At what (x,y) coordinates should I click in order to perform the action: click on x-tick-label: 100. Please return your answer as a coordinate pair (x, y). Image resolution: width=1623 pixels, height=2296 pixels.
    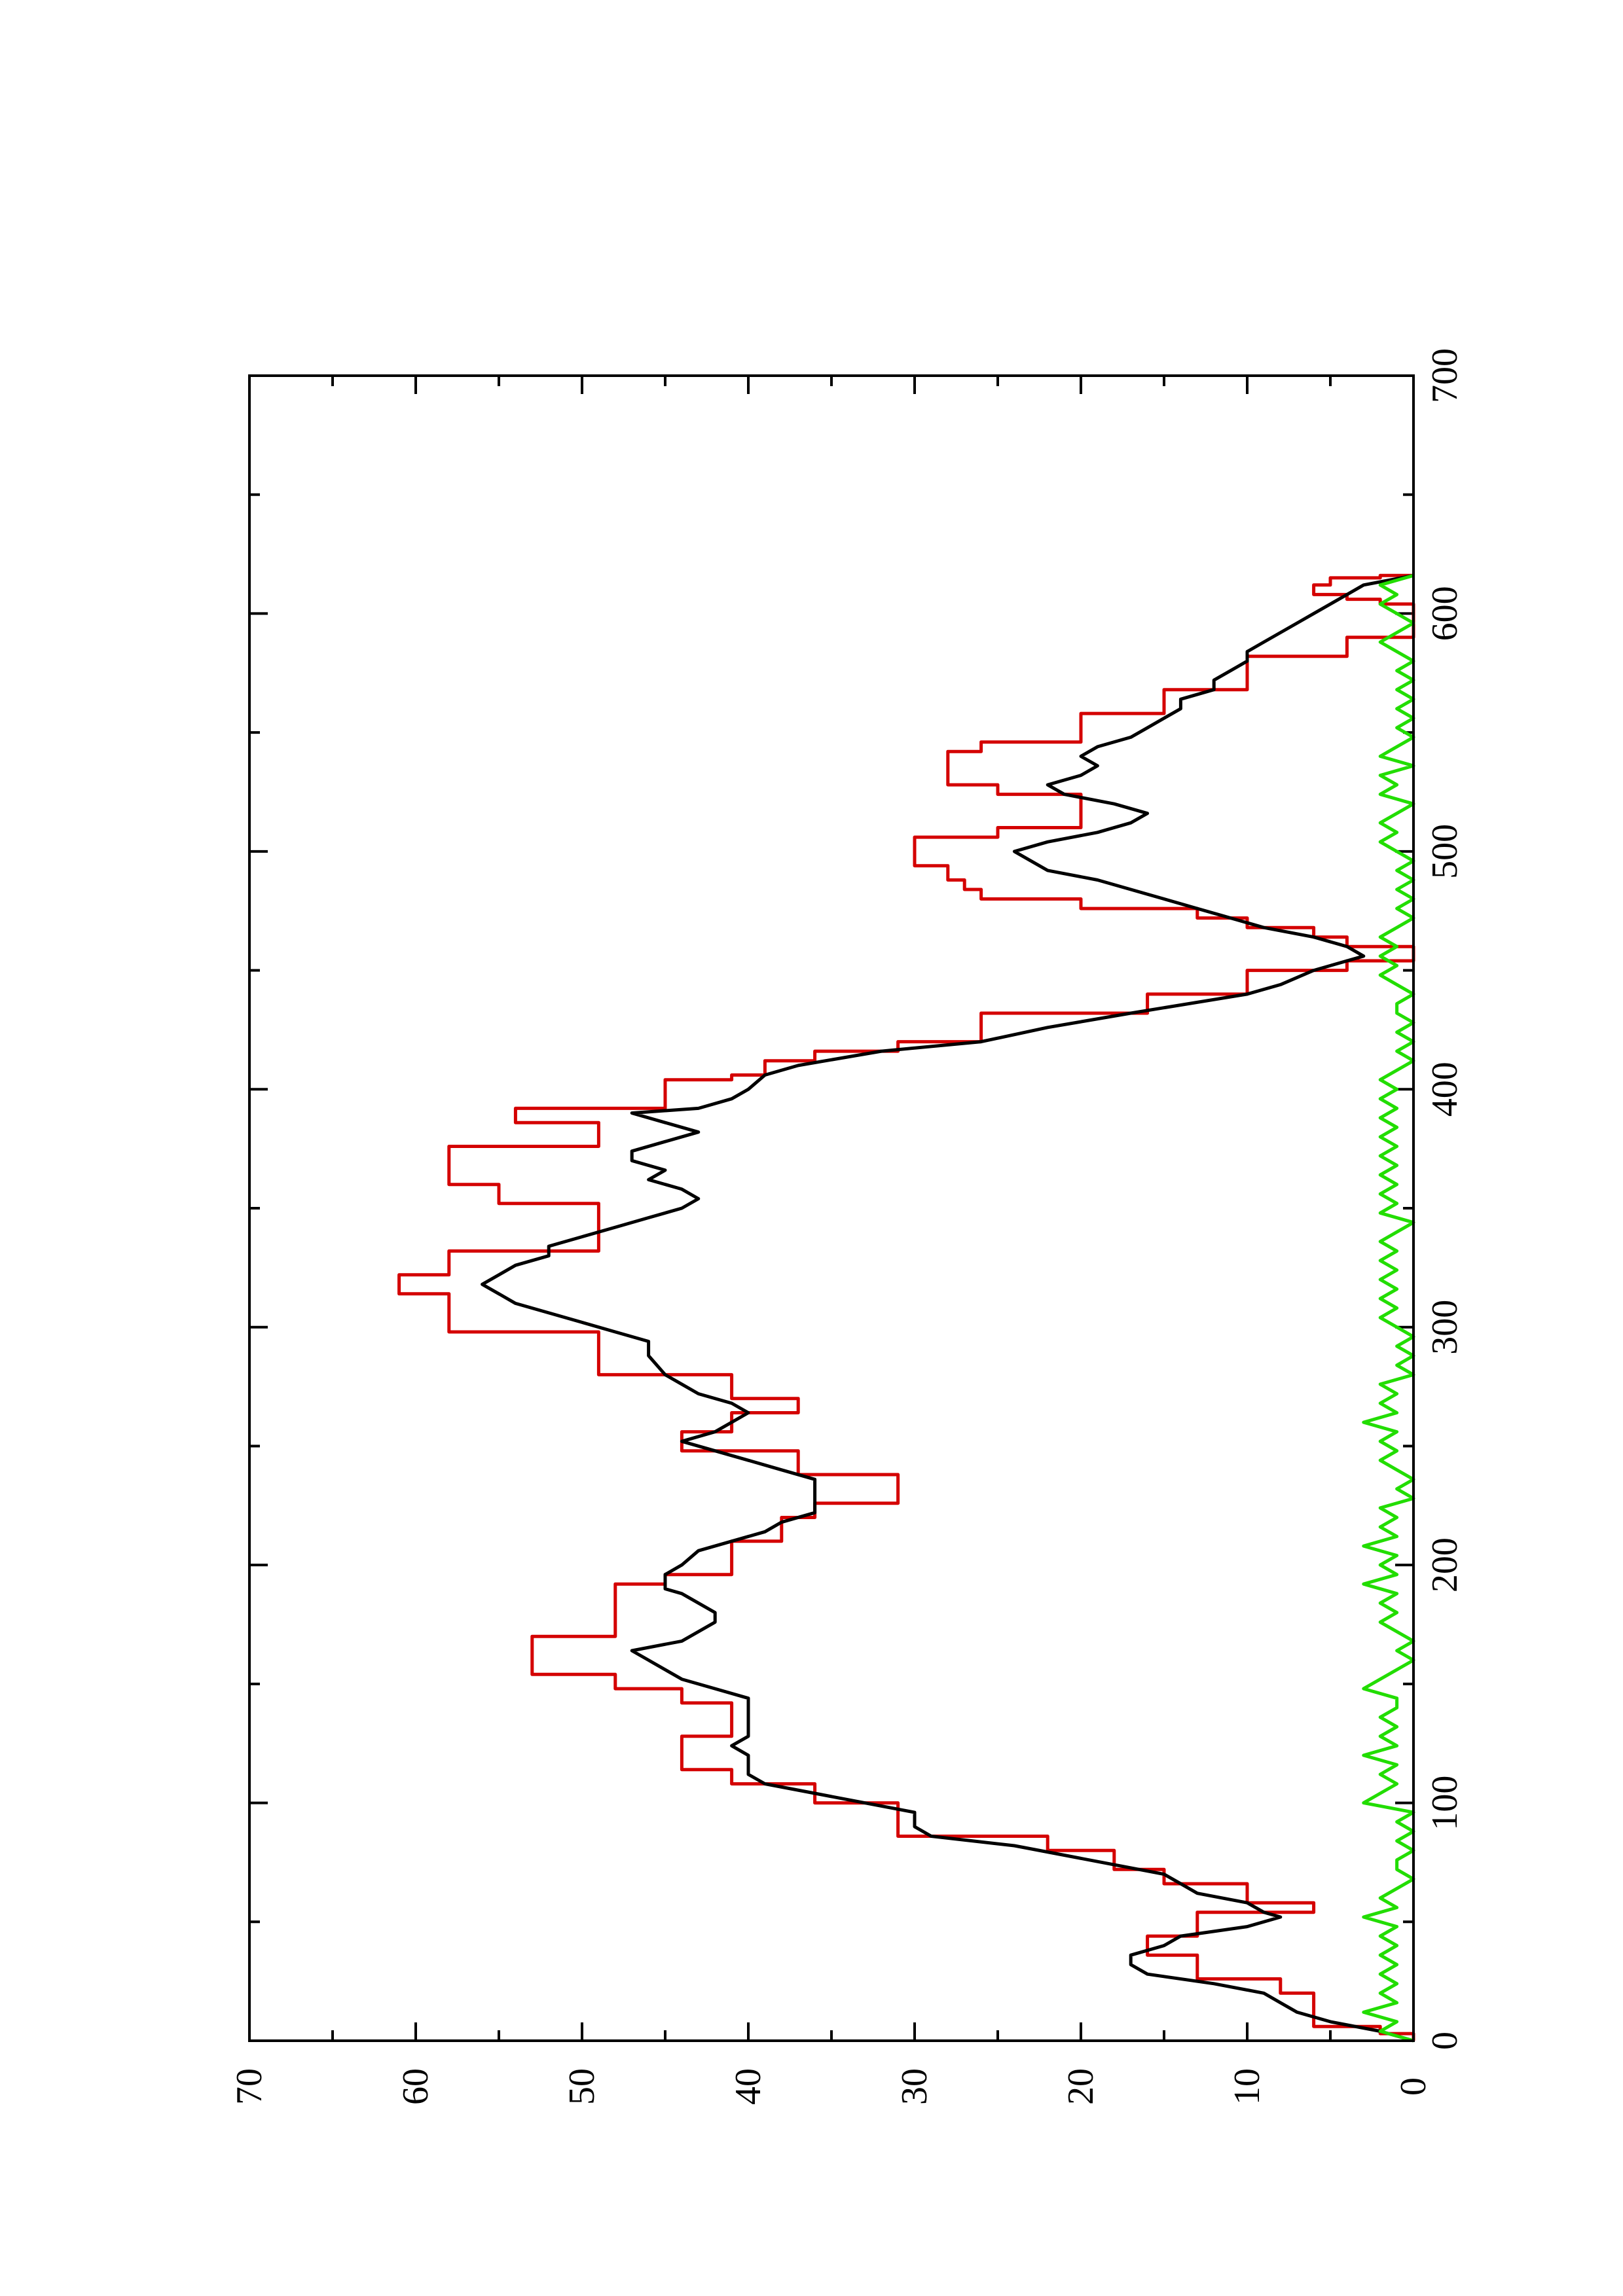
    Looking at the image, I should click on (1445, 1803).